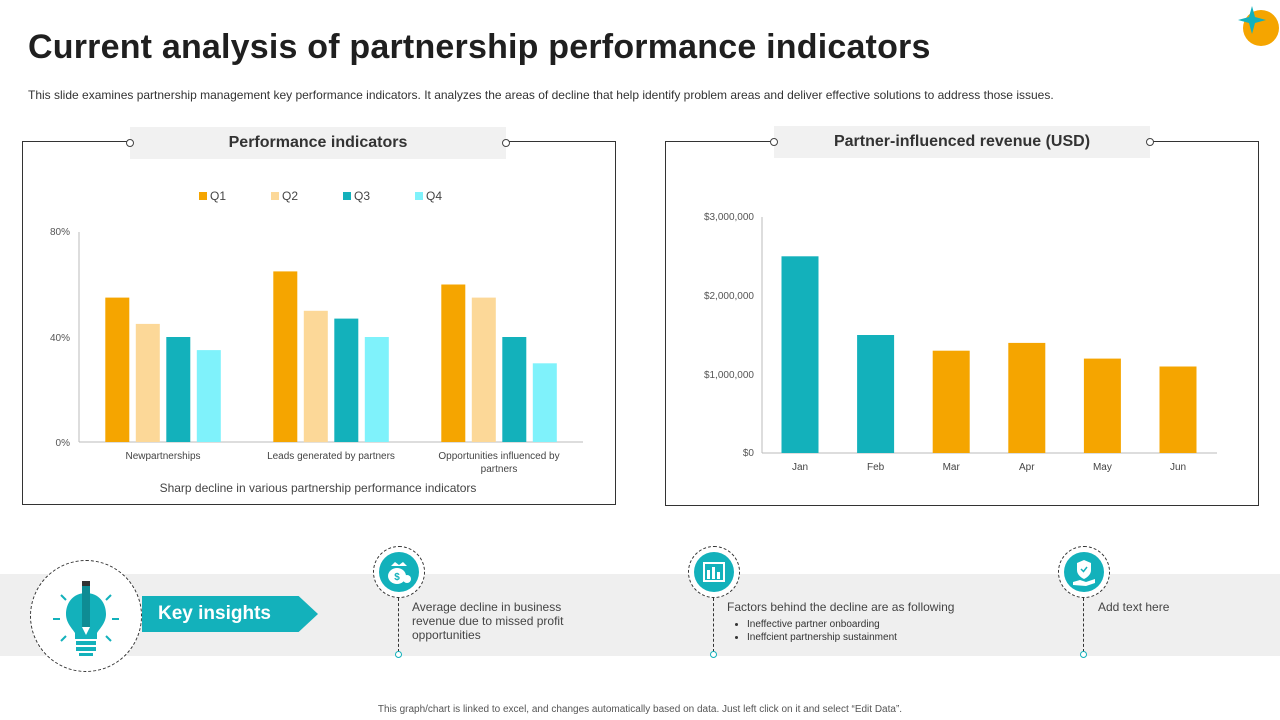 The width and height of the screenshot is (1280, 720). I want to click on legend-label-q2: Q2, so click(290, 196).